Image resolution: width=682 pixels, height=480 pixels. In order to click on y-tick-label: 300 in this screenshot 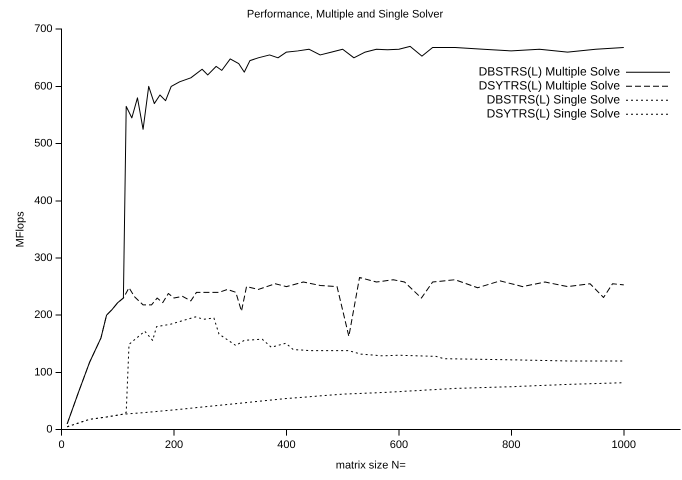, I will do `click(43, 258)`.